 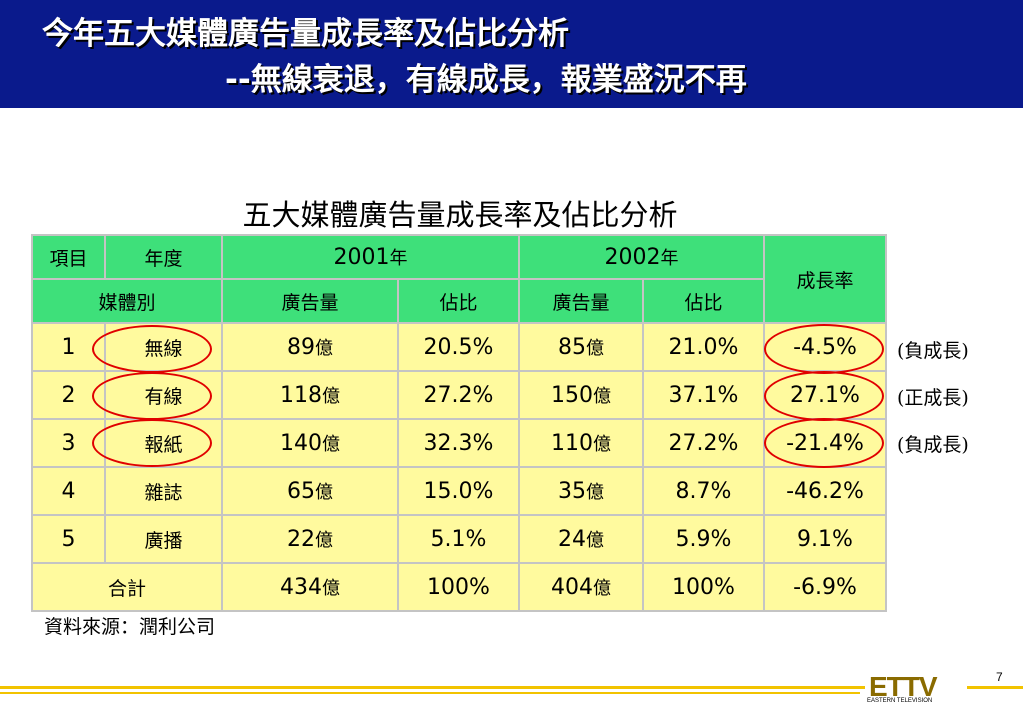 I want to click on row-volume-2002: 150億, so click(x=581, y=395).